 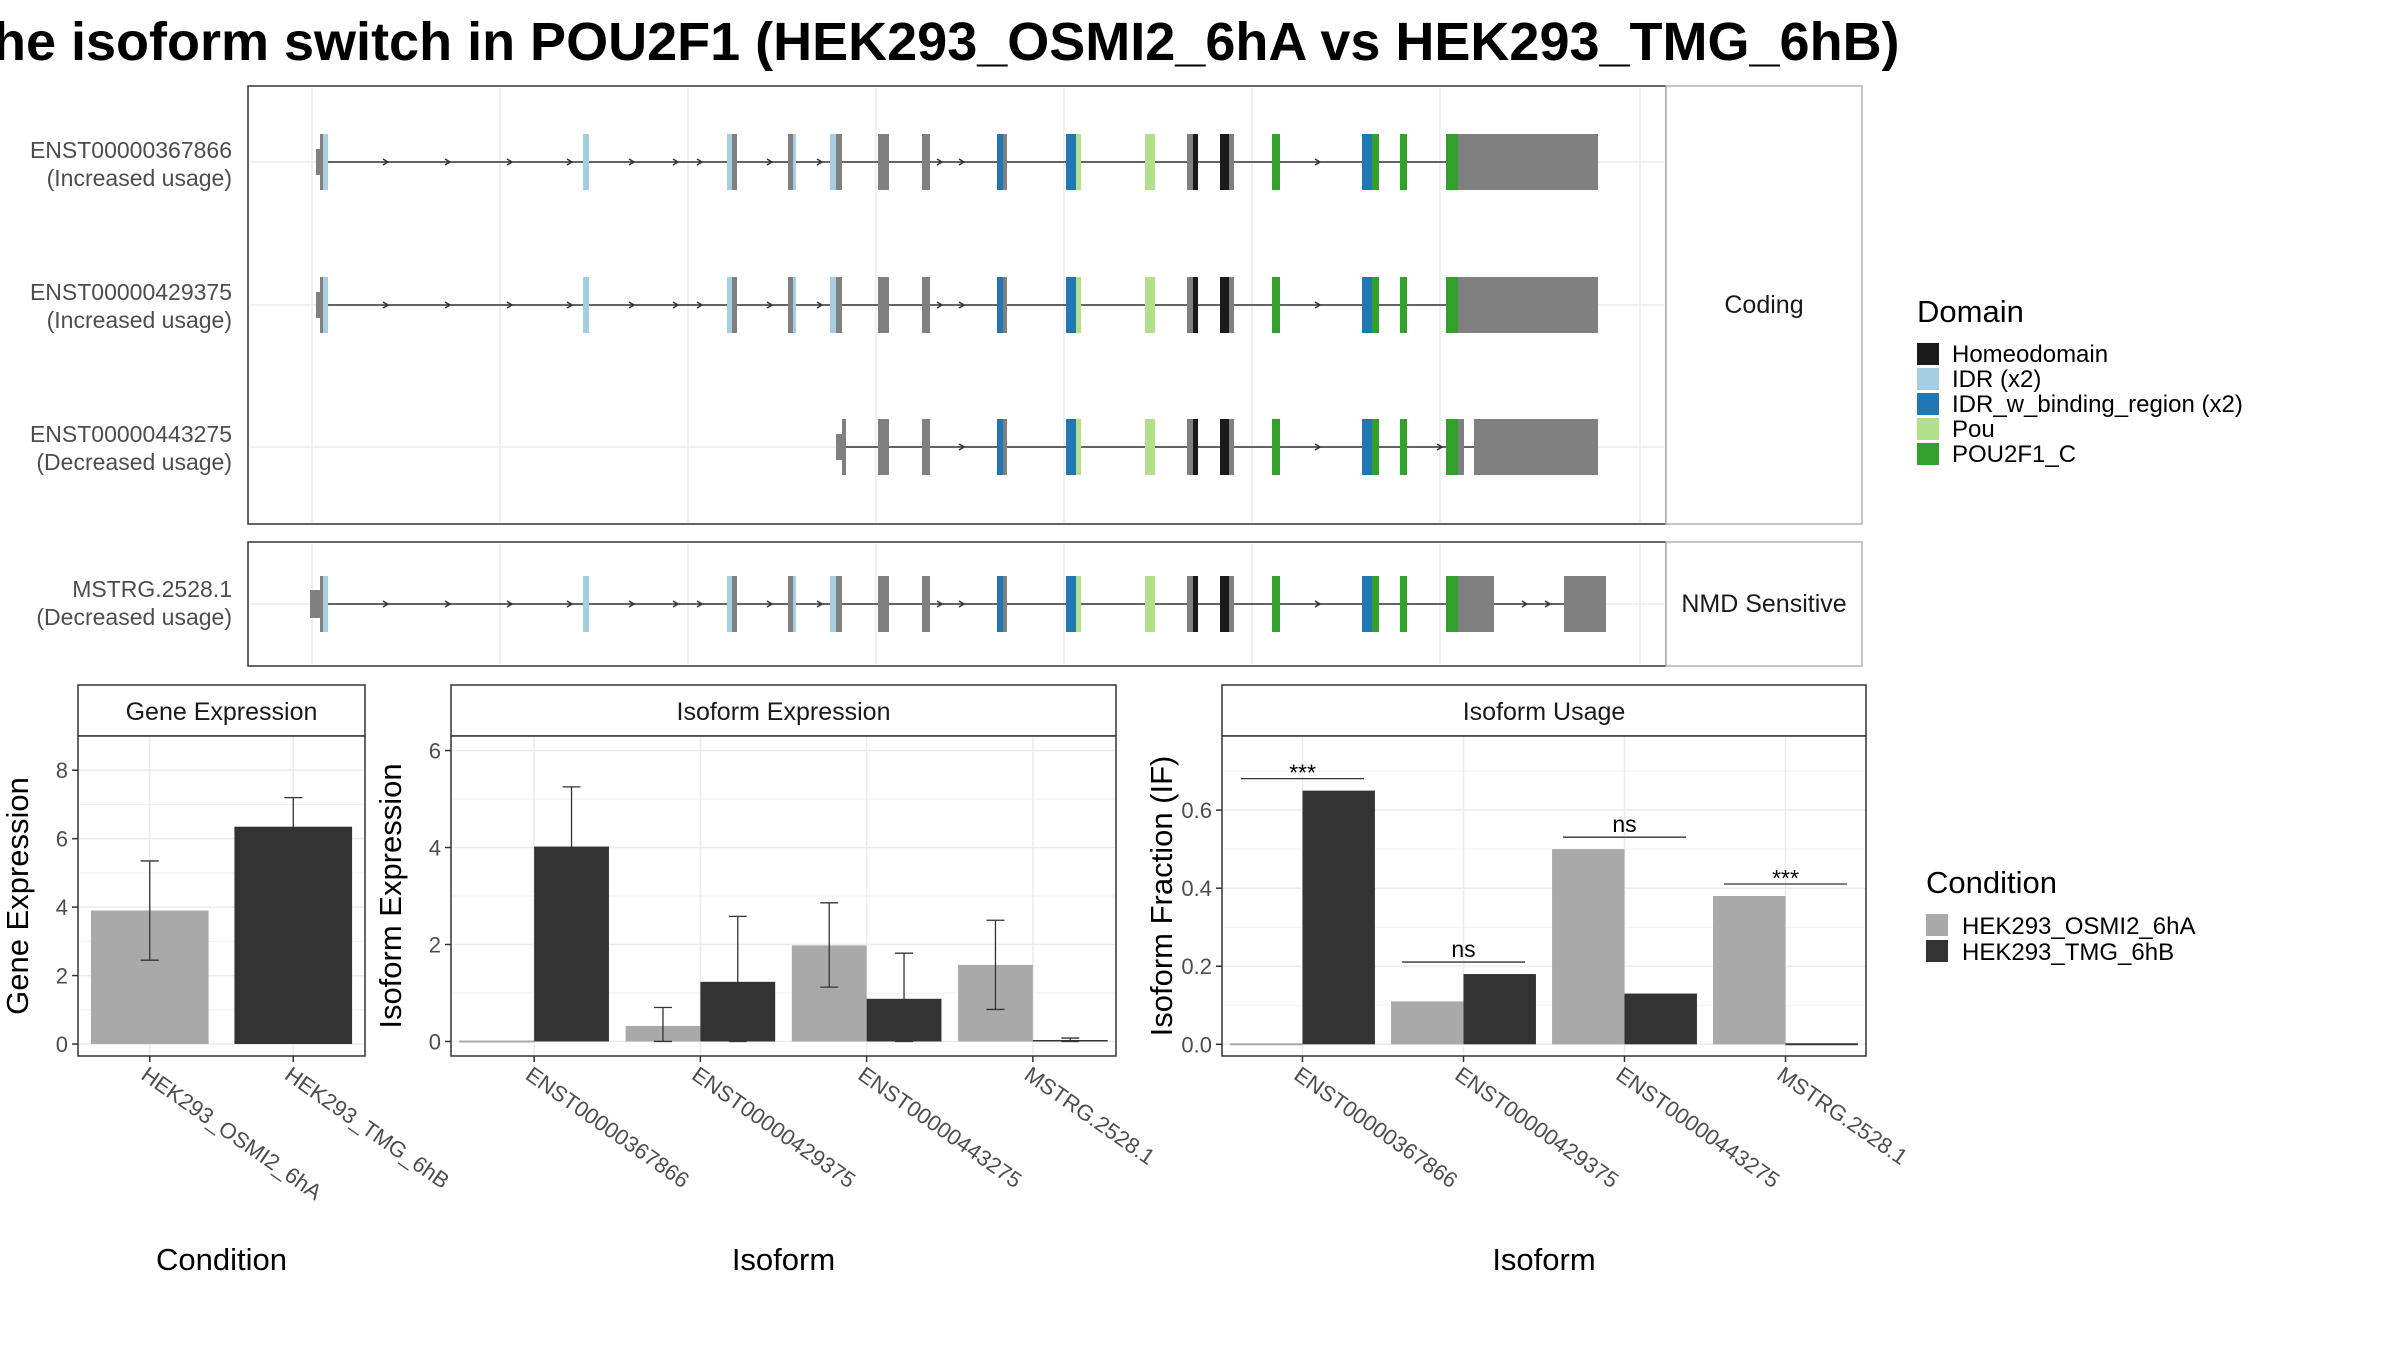 What do you see at coordinates (1544, 712) in the screenshot?
I see `panel-title: Isoform Usage` at bounding box center [1544, 712].